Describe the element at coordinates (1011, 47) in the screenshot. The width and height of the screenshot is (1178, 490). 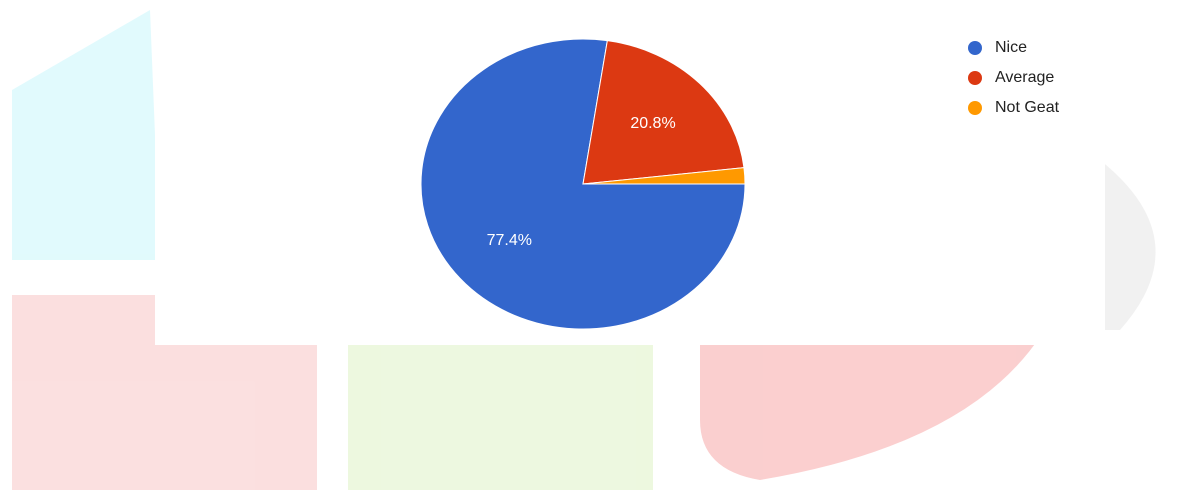
I see `legend-label: Nice` at that location.